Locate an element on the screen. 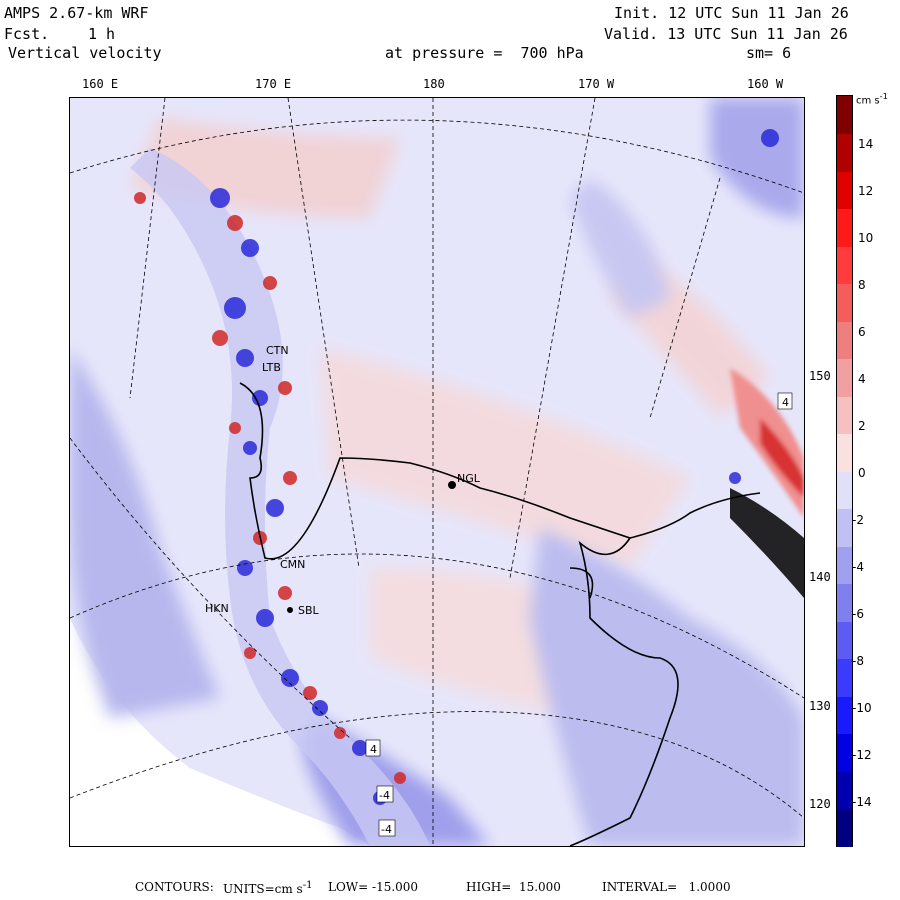  colorbar-label: 4 is located at coordinates (862, 379).